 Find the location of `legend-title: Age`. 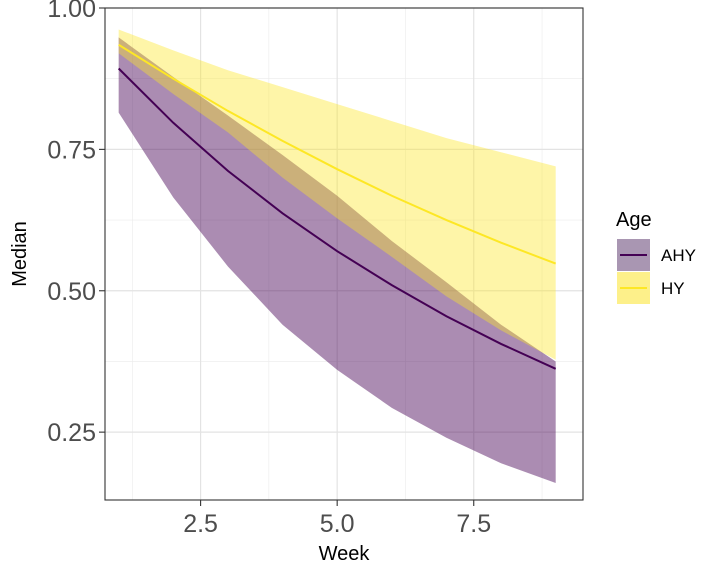

legend-title: Age is located at coordinates (634, 220).